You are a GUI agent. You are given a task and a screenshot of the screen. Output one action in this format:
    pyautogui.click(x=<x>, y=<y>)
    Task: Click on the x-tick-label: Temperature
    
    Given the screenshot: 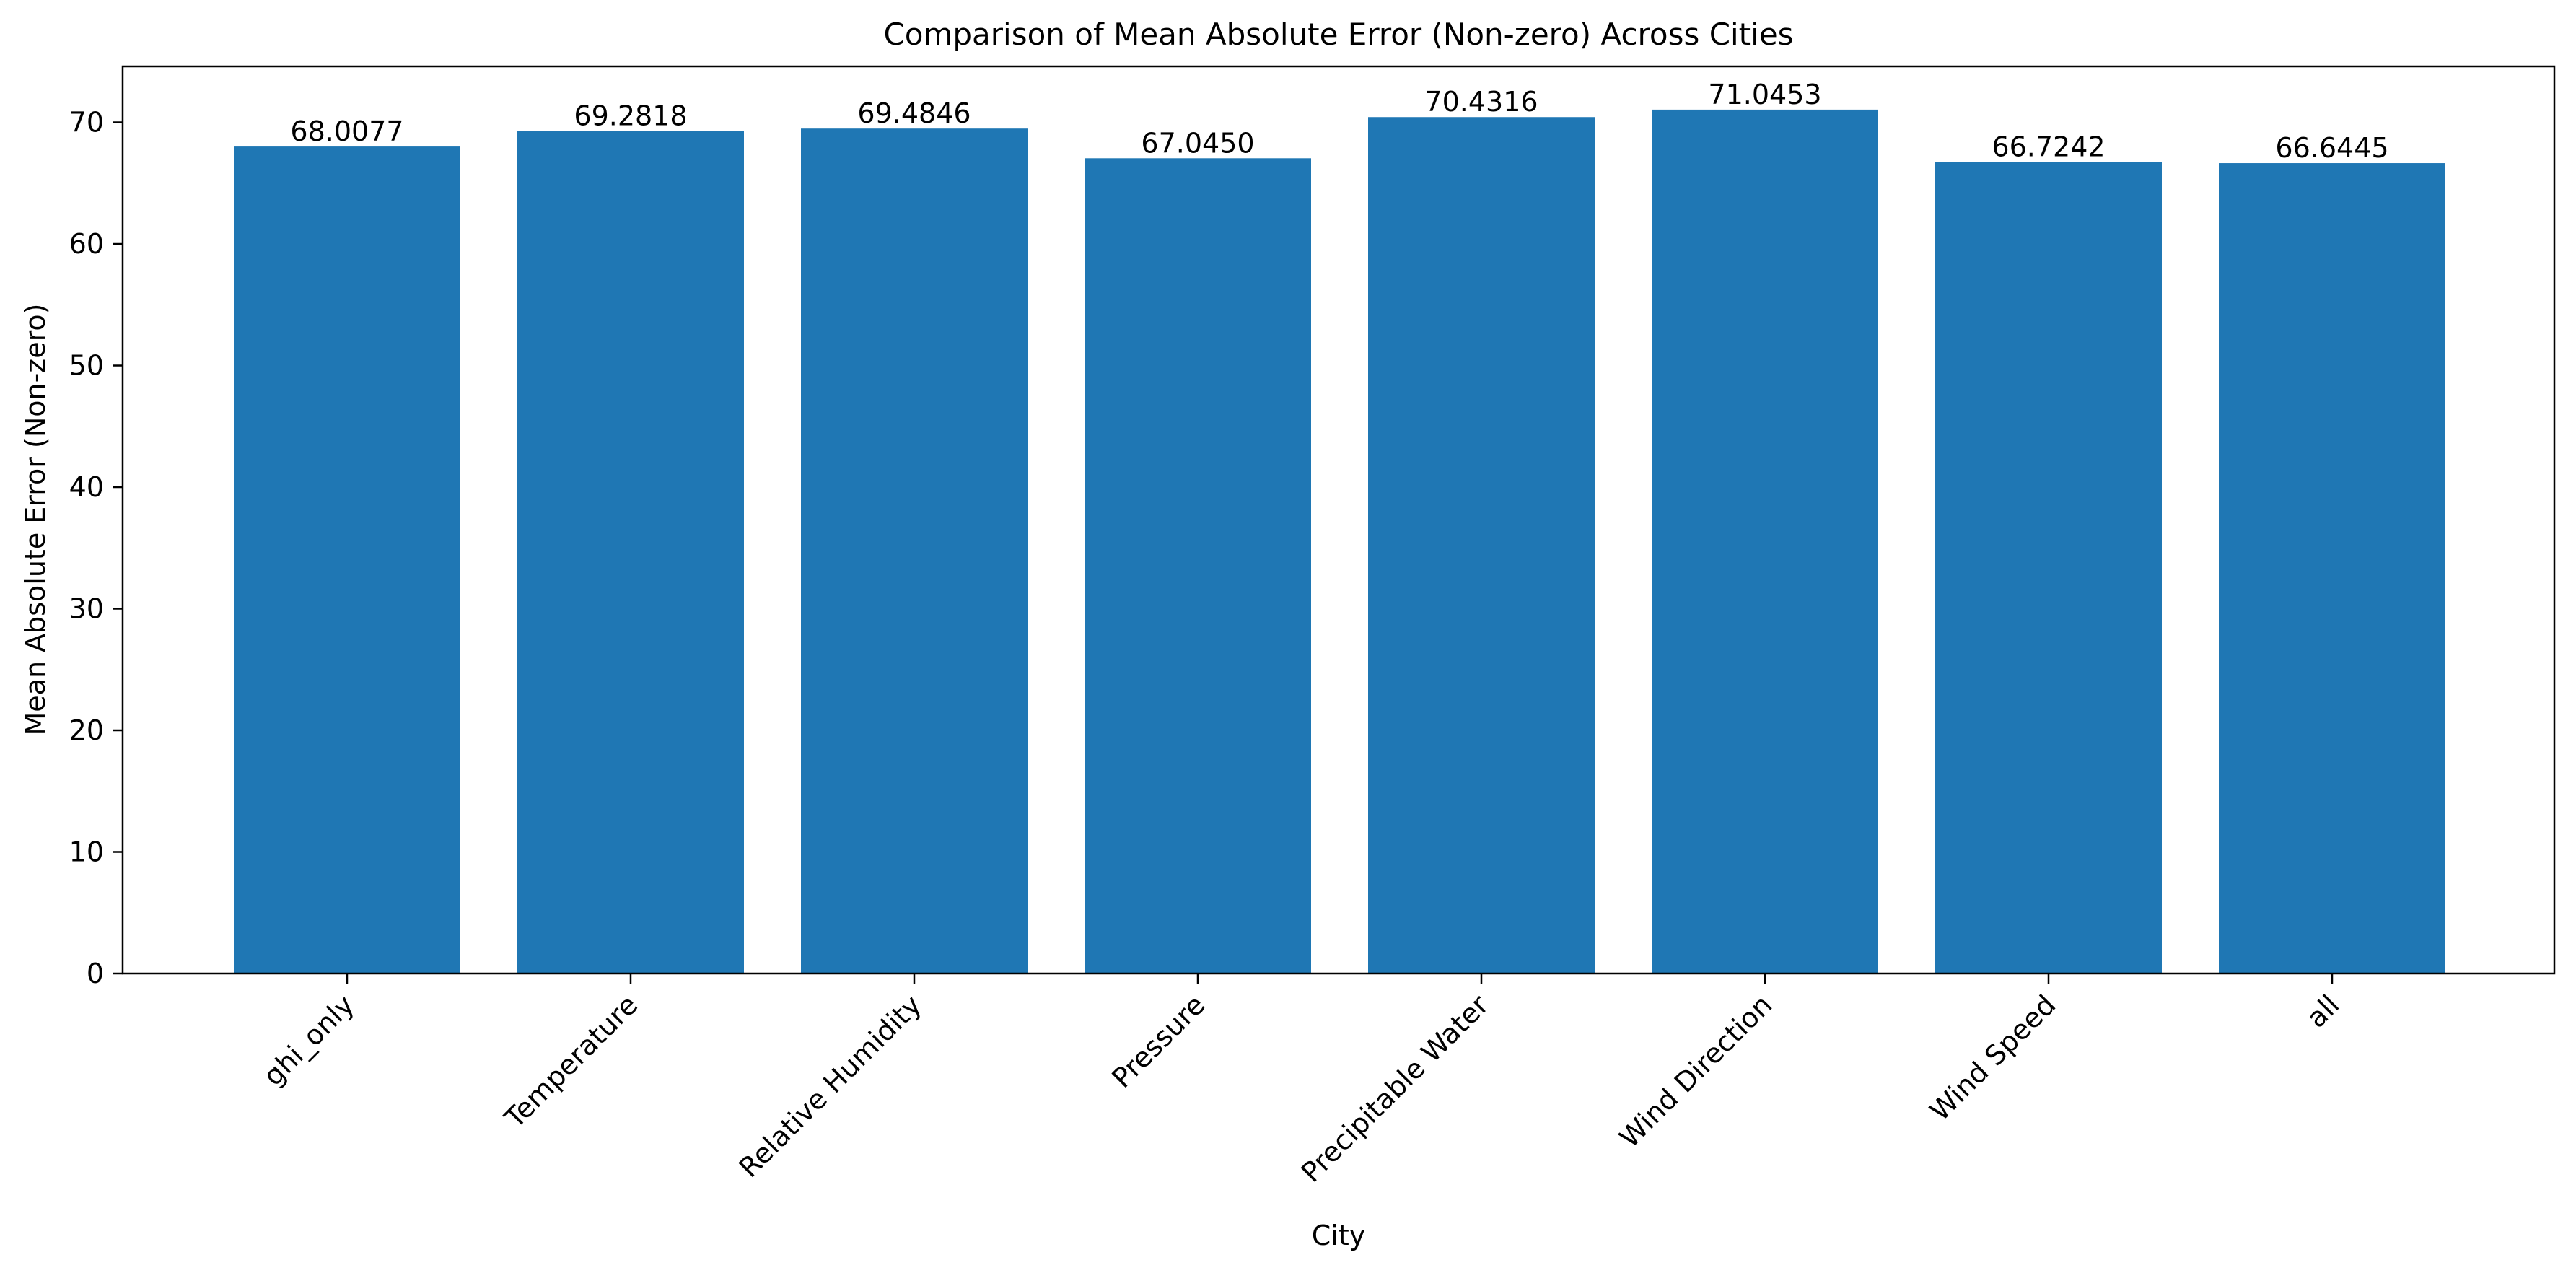 What is the action you would take?
    pyautogui.click(x=571, y=1061)
    